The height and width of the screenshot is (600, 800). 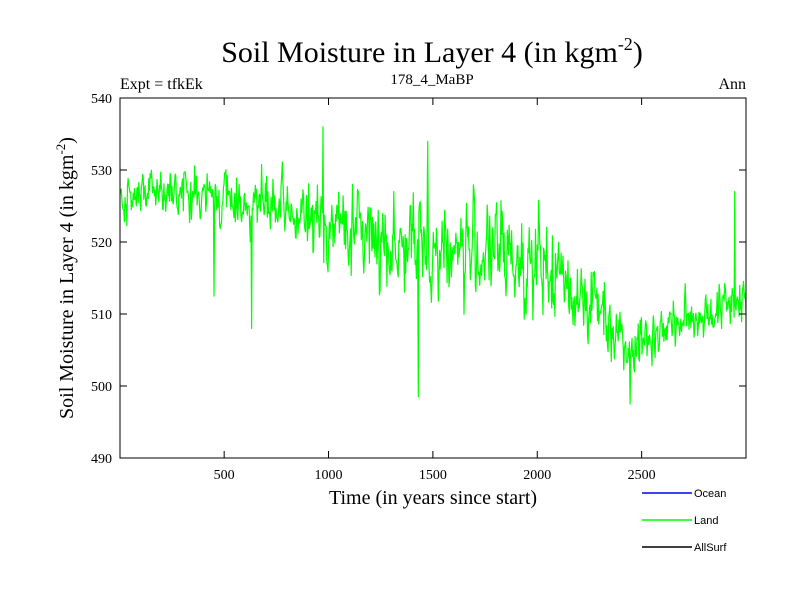 I want to click on season-label: Ann, so click(x=732, y=84).